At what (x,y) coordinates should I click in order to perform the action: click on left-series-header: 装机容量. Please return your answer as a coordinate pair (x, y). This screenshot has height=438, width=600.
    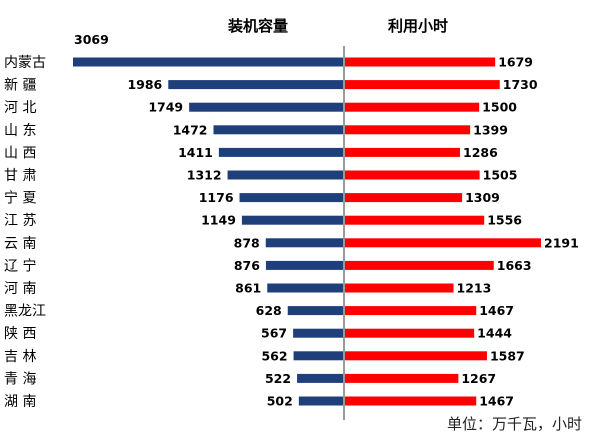
    Looking at the image, I should click on (257, 26).